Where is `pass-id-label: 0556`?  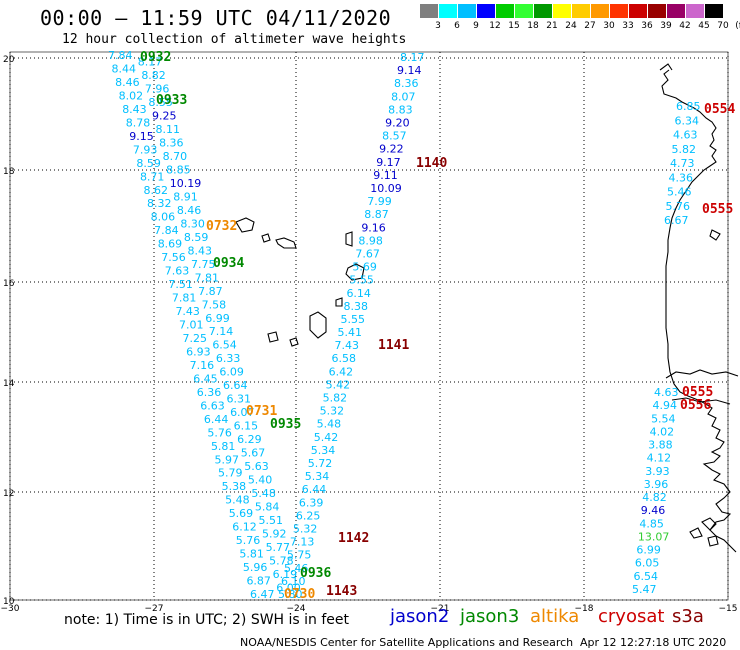 pass-id-label: 0556 is located at coordinates (695, 405).